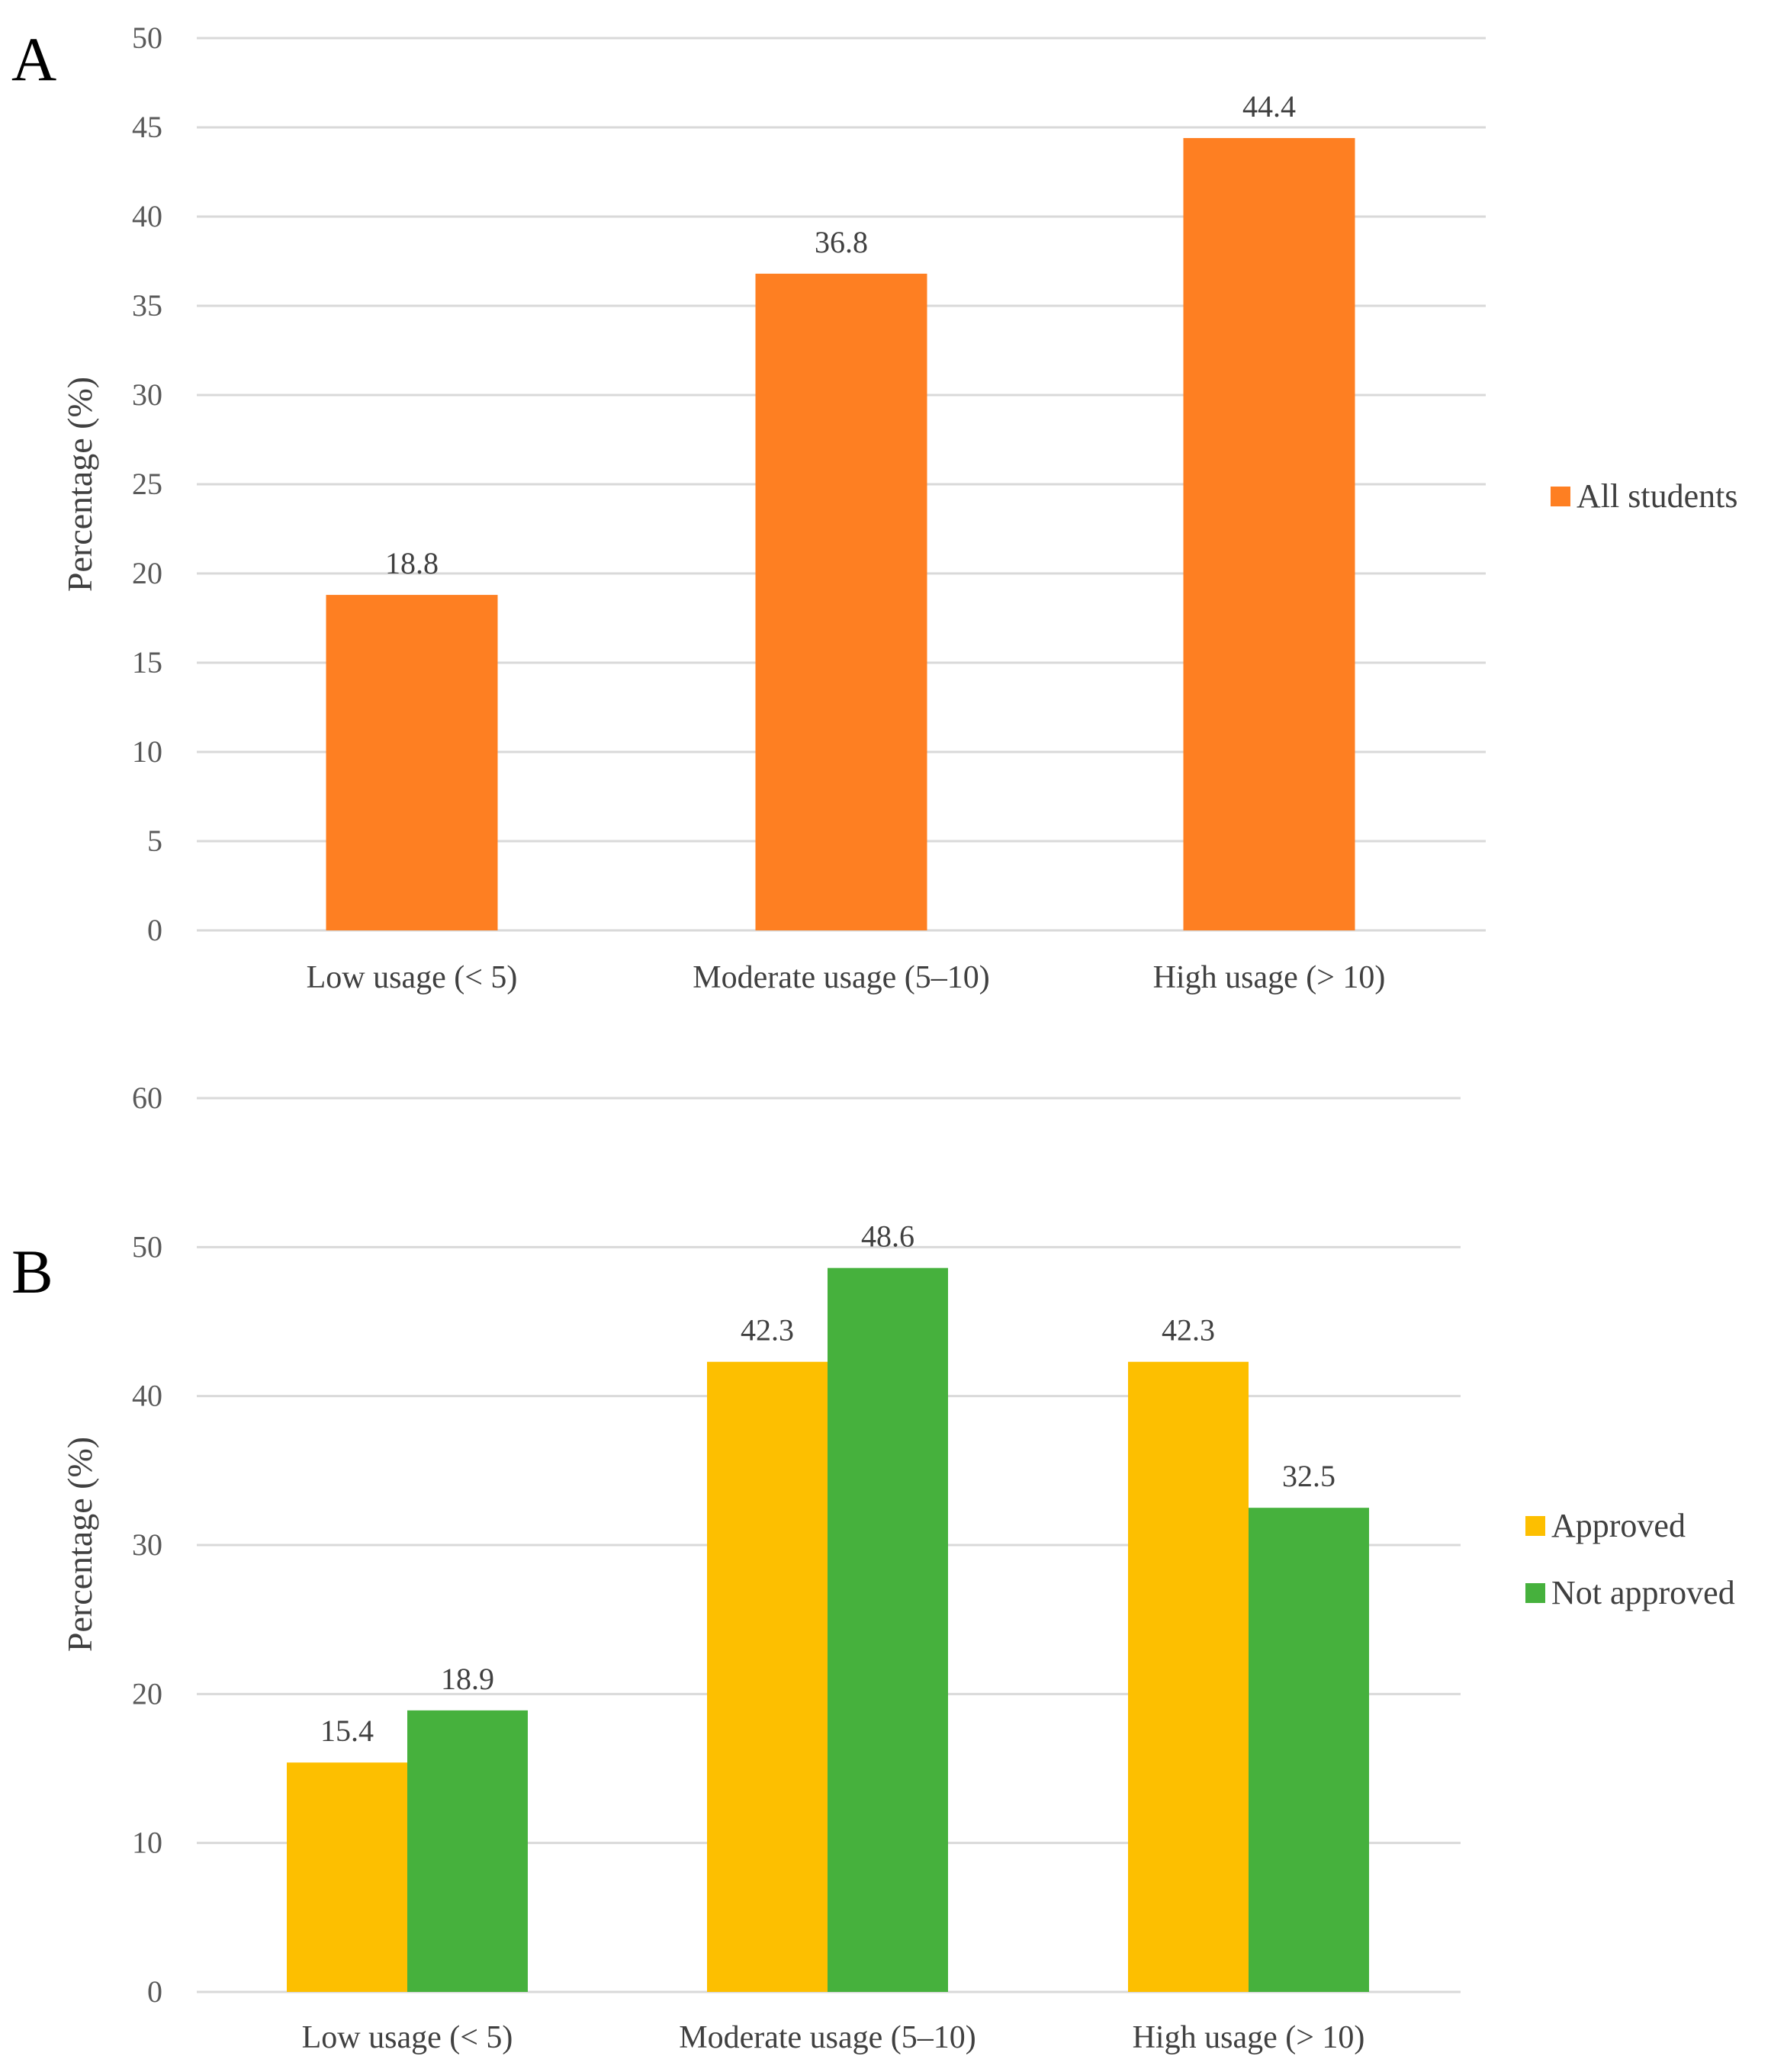 The image size is (1771, 2072). Describe the element at coordinates (467, 1679) in the screenshot. I see `data-label: 18.9` at that location.